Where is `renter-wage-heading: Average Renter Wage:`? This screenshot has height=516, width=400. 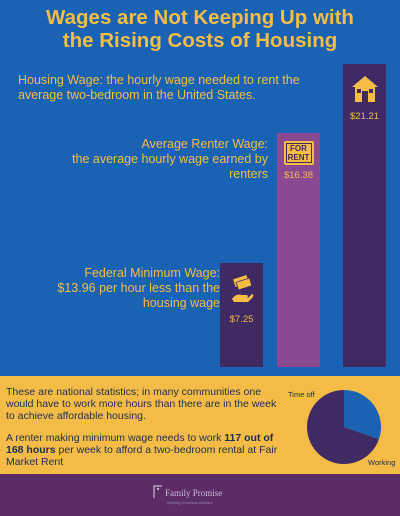 renter-wage-heading: Average Renter Wage: is located at coordinates (204, 144).